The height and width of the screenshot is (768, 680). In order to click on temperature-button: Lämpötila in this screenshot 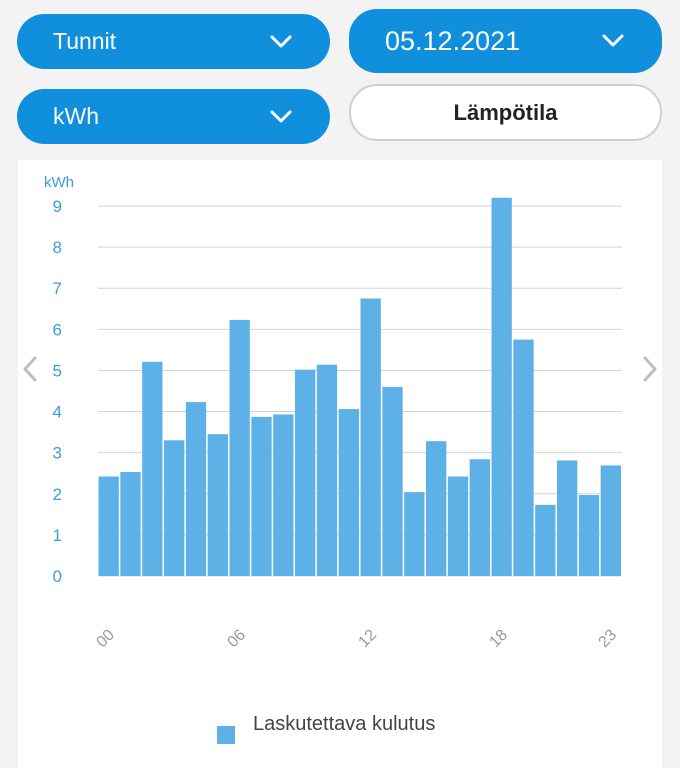, I will do `click(505, 112)`.